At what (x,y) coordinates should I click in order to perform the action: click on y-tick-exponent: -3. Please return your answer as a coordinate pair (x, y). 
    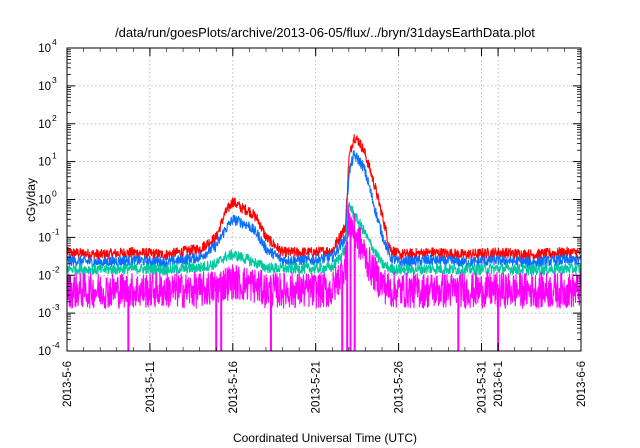
    Looking at the image, I should click on (56, 307).